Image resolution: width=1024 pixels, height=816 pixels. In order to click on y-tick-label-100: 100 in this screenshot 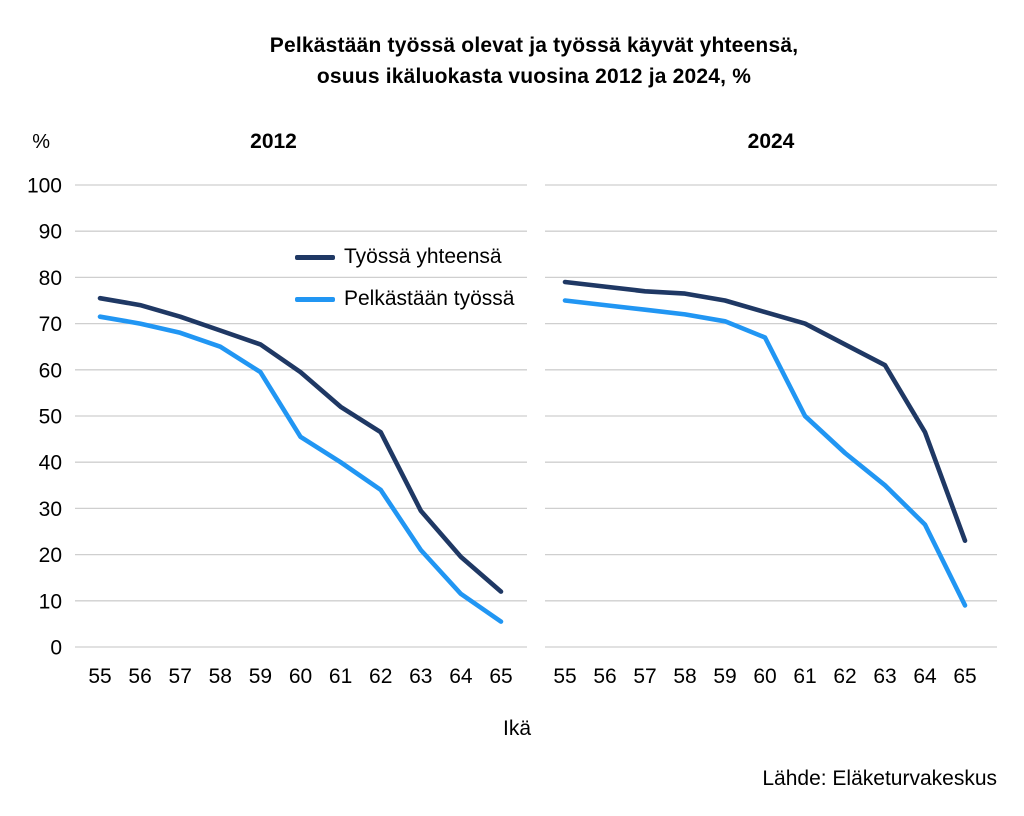, I will do `click(44, 186)`.